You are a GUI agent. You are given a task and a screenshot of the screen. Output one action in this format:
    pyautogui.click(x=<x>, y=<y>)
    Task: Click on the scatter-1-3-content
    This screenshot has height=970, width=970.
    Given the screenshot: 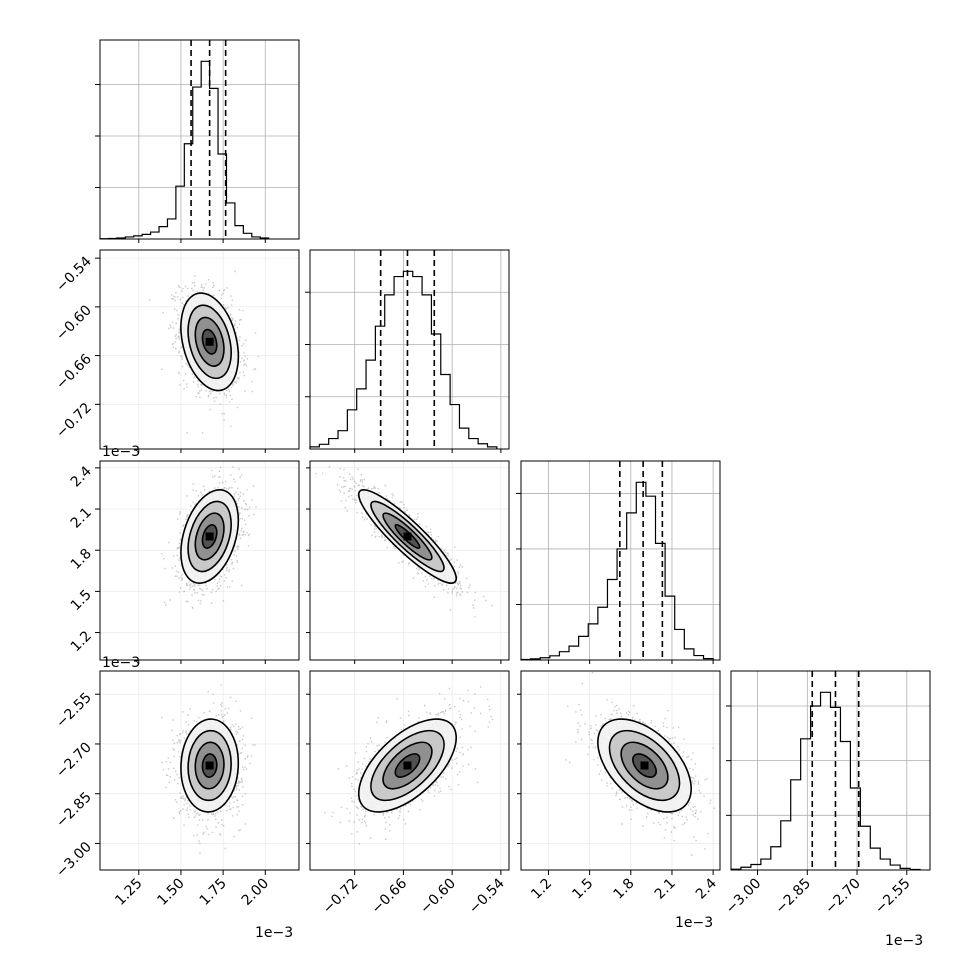 What is the action you would take?
    pyautogui.click(x=409, y=770)
    